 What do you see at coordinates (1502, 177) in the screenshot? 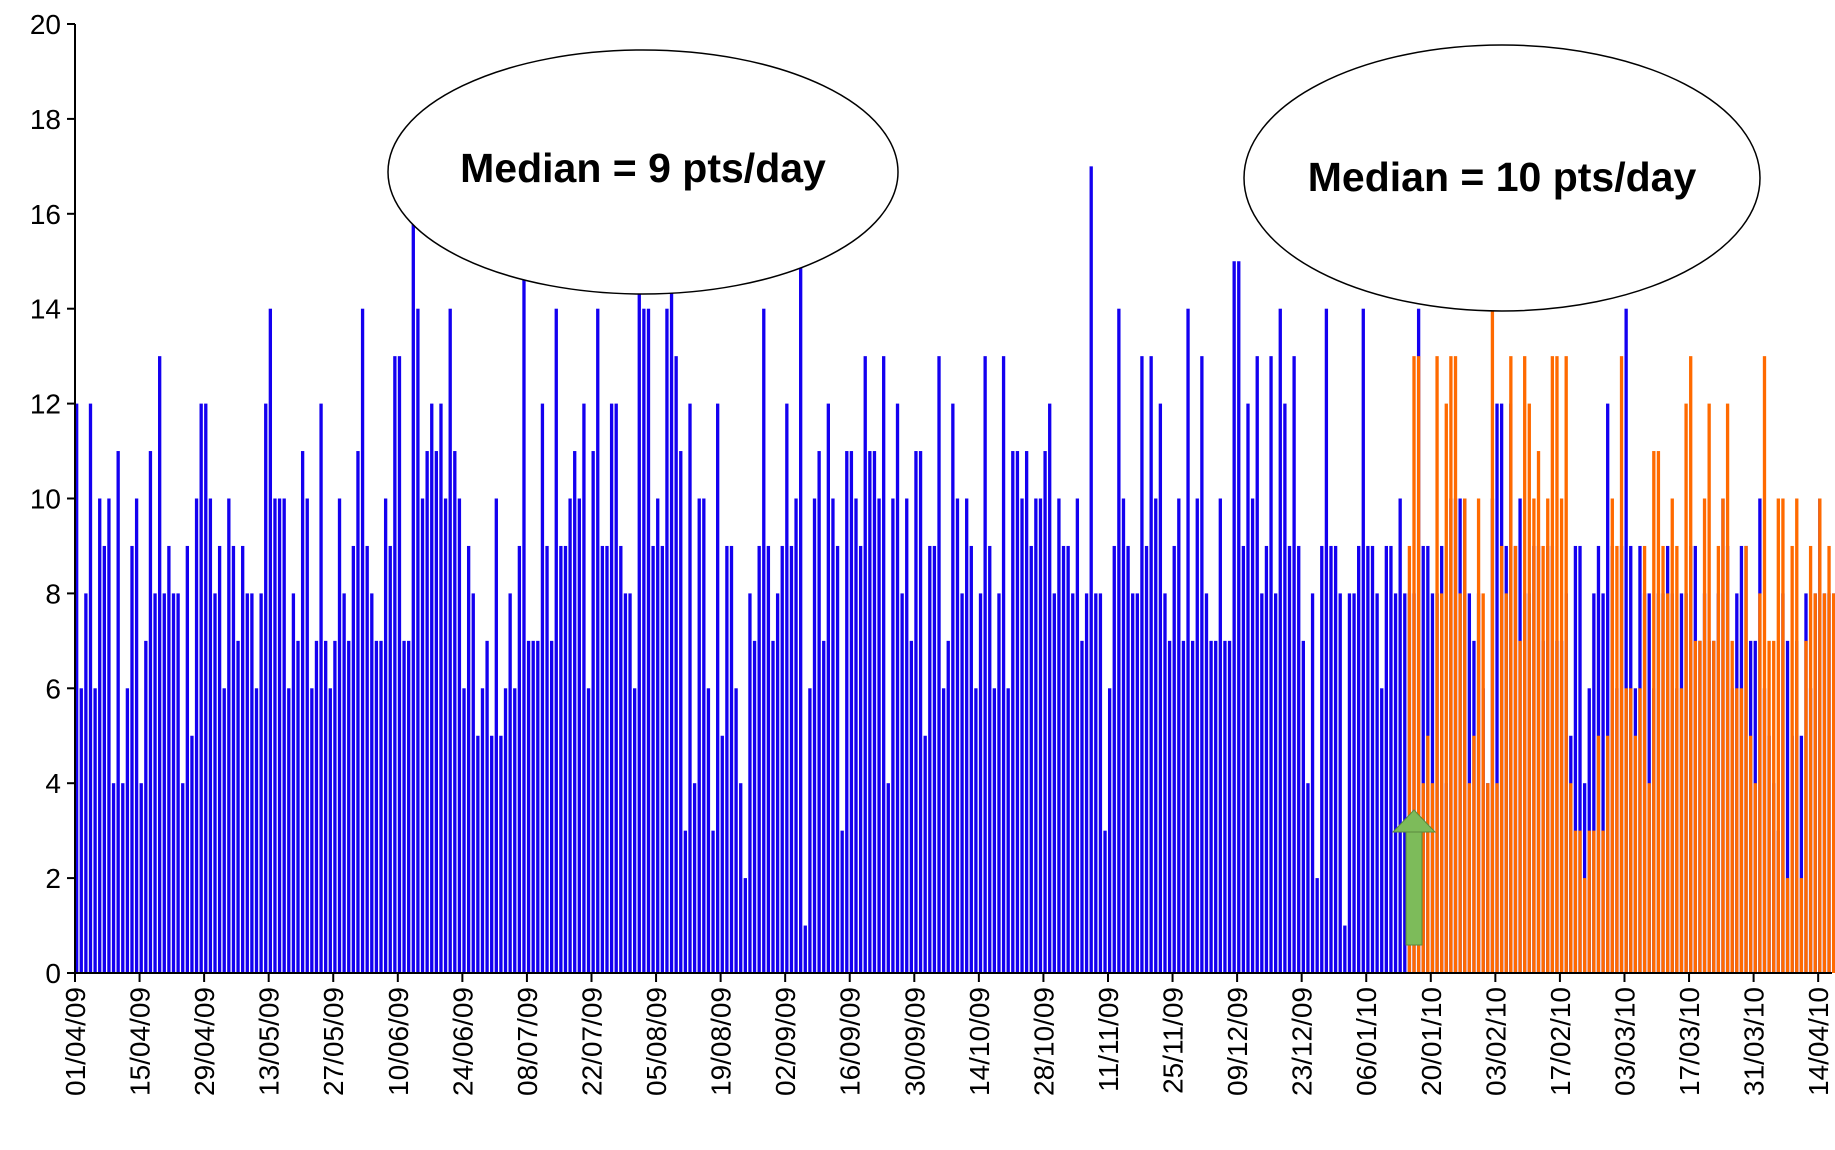
I see `median-label-right: Median = 10 pts/day` at bounding box center [1502, 177].